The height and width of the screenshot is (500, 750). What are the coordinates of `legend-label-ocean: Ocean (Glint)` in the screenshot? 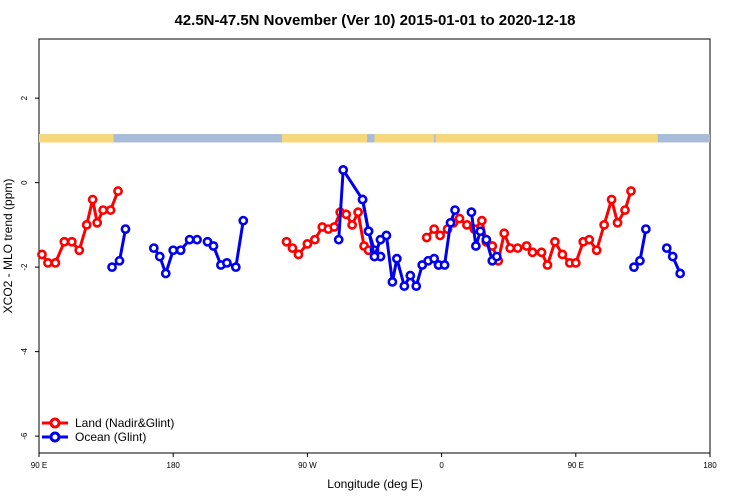 It's located at (110, 437).